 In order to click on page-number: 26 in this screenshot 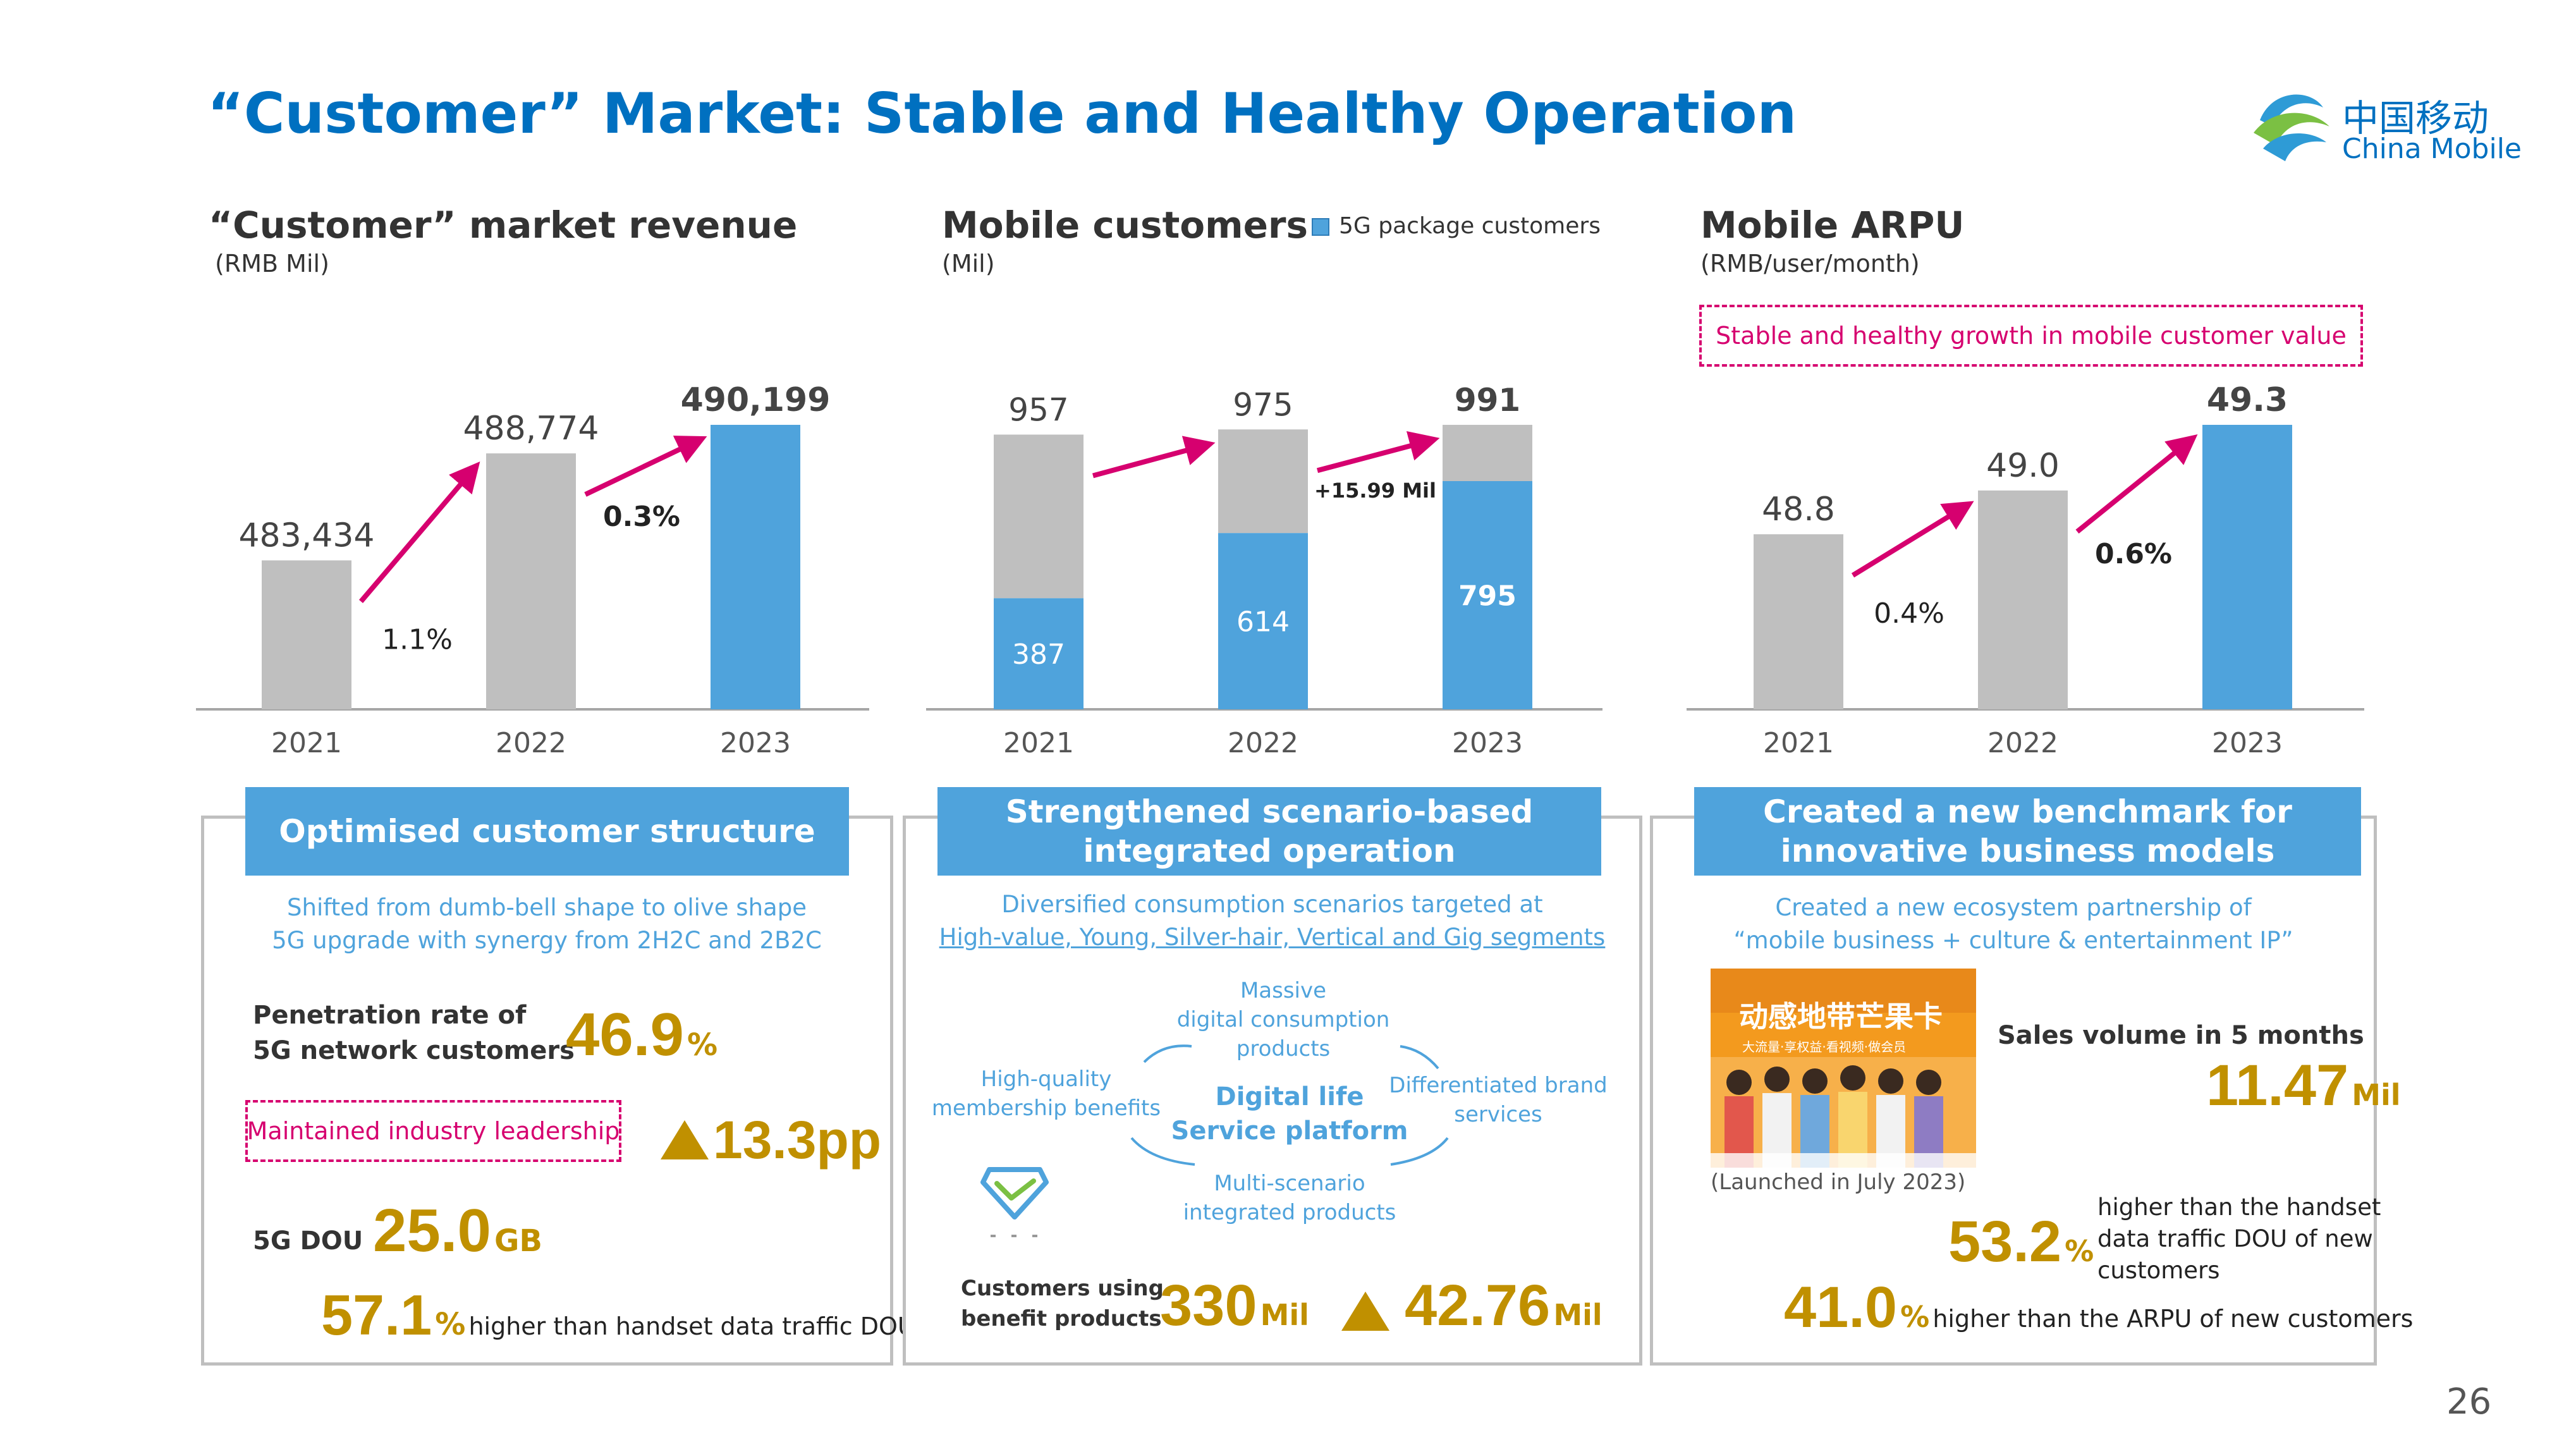, I will do `click(2469, 1401)`.